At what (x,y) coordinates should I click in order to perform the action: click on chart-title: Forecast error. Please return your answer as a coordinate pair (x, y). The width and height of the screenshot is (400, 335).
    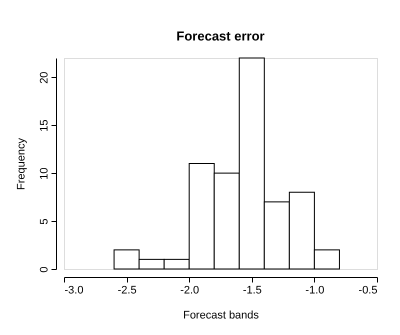
    Looking at the image, I should click on (220, 36).